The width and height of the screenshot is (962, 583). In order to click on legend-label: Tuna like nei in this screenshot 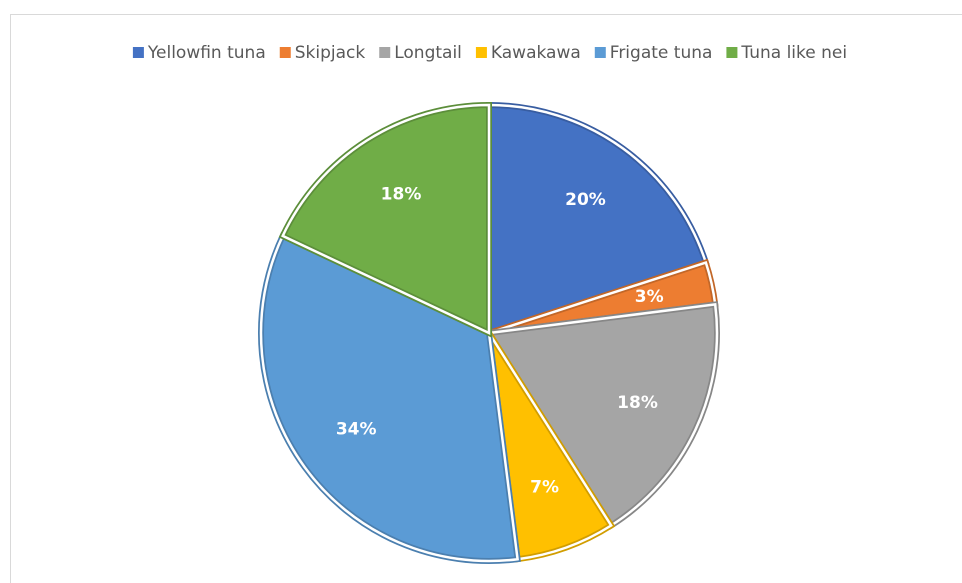, I will do `click(793, 53)`.